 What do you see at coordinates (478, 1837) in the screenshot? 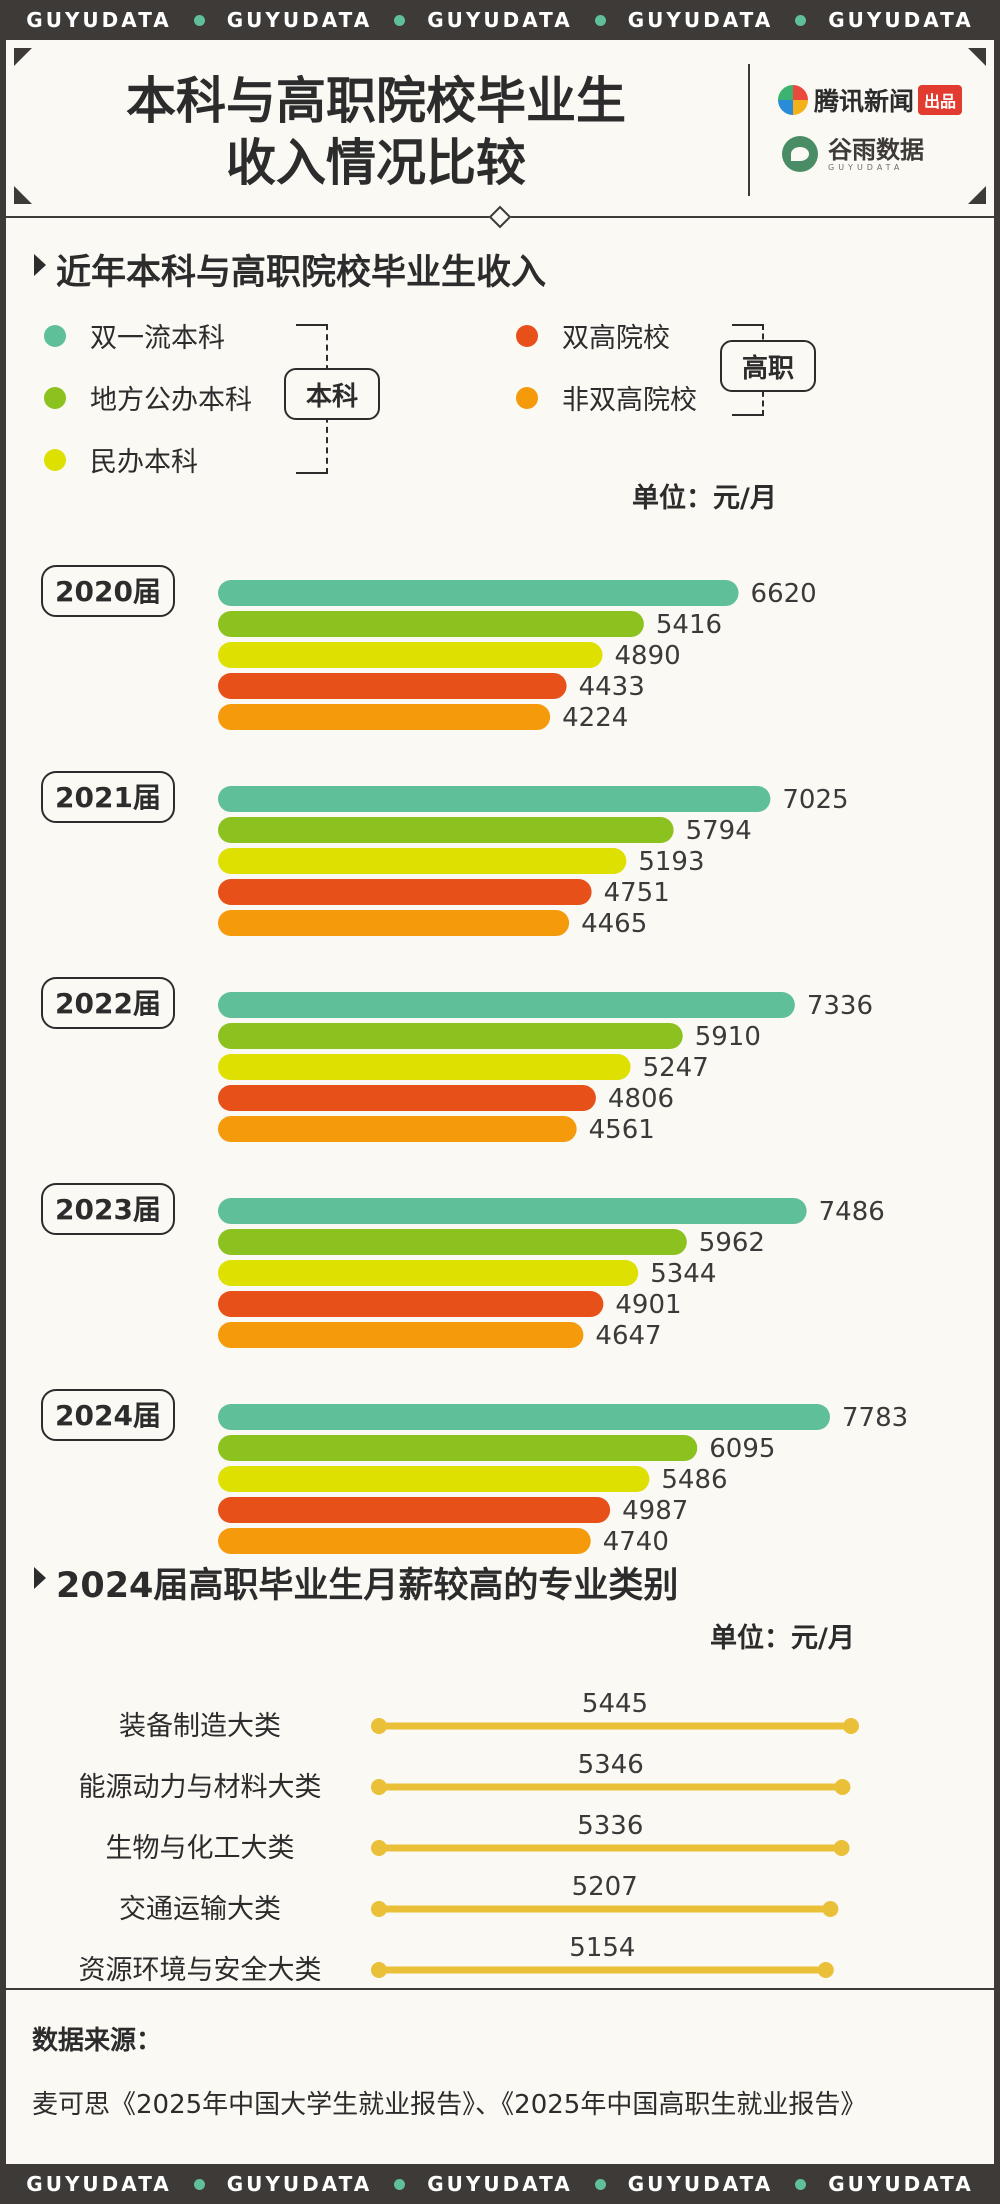
I see `major-row: 生物与化工大类 5336` at bounding box center [478, 1837].